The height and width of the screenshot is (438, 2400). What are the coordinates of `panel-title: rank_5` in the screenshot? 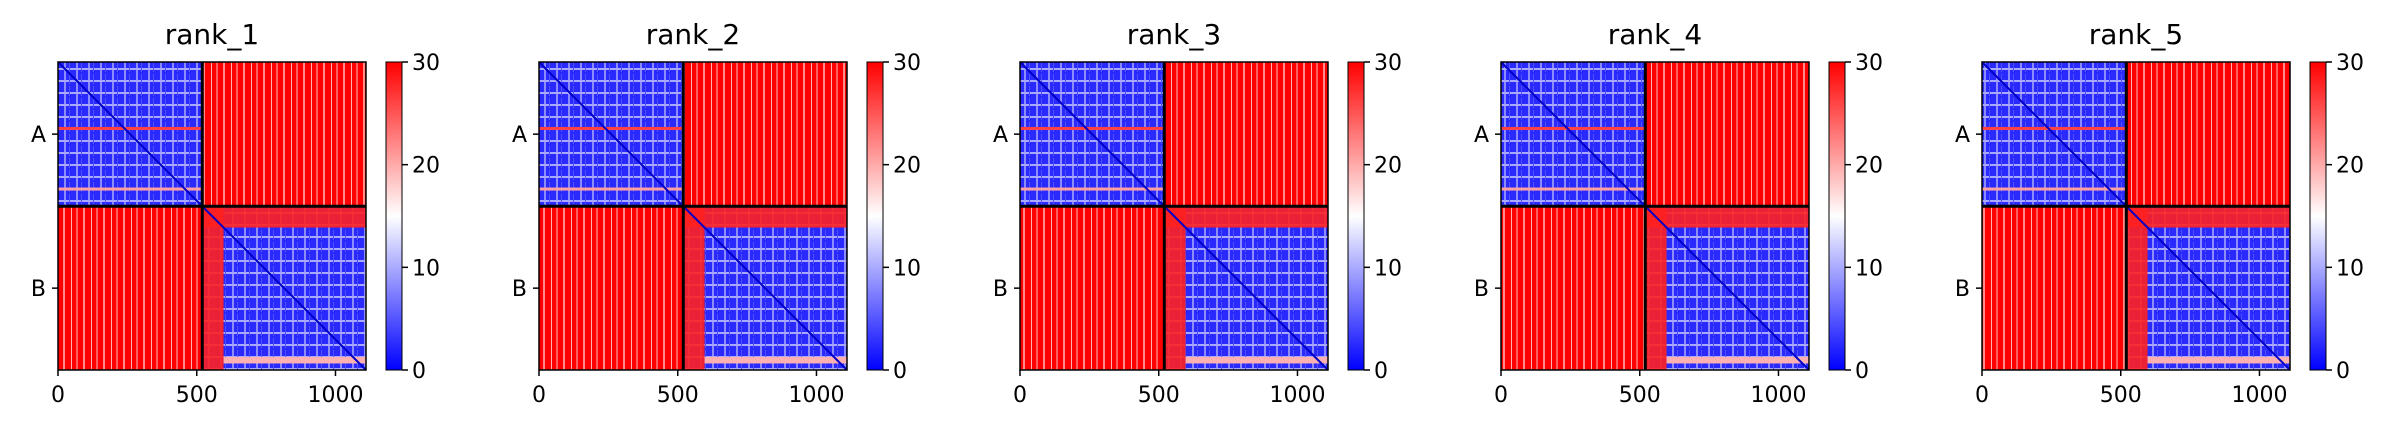 It's located at (2136, 34).